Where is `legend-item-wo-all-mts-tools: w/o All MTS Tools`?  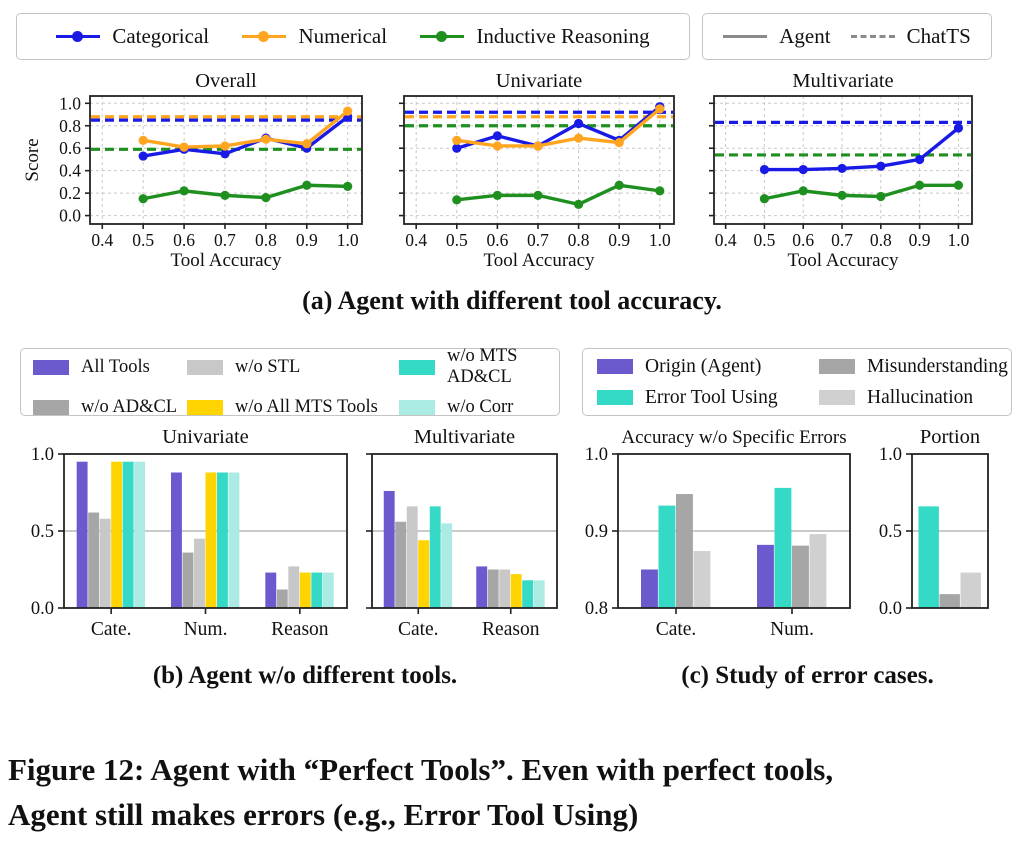
legend-item-wo-all-mts-tools: w/o All MTS Tools is located at coordinates (290, 407).